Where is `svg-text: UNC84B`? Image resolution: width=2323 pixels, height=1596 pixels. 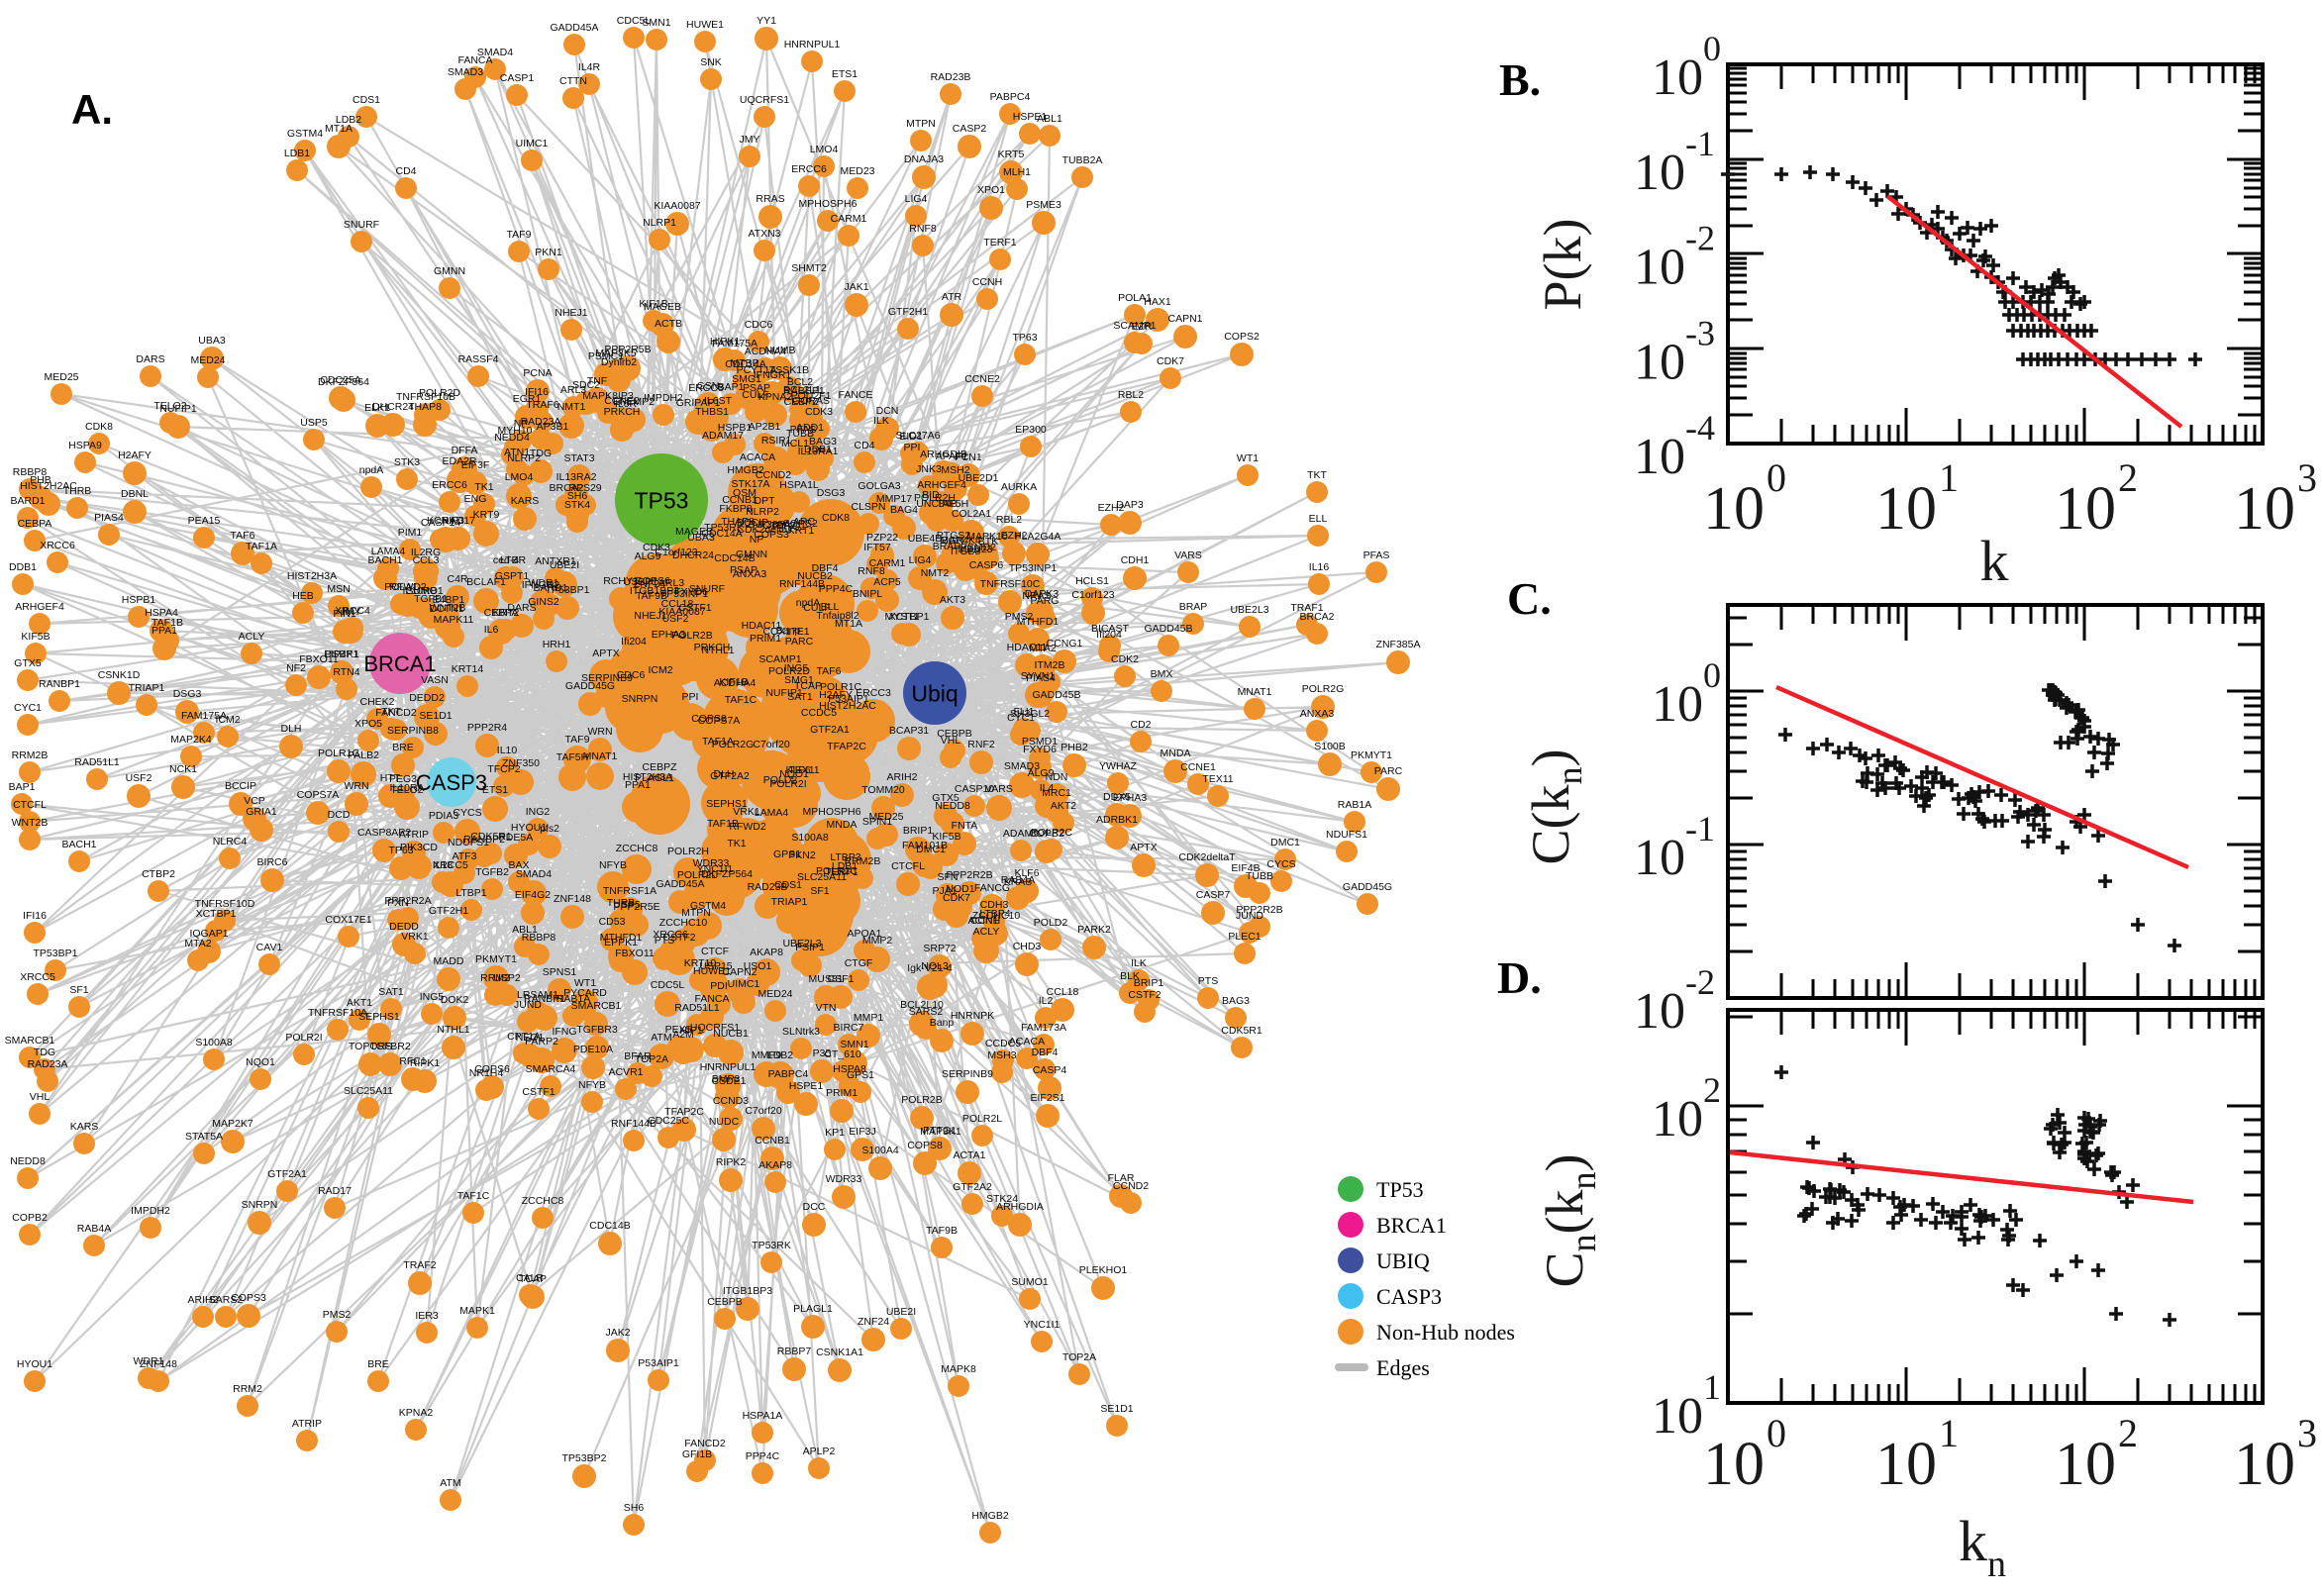
svg-text: UNC84B is located at coordinates (936, 504).